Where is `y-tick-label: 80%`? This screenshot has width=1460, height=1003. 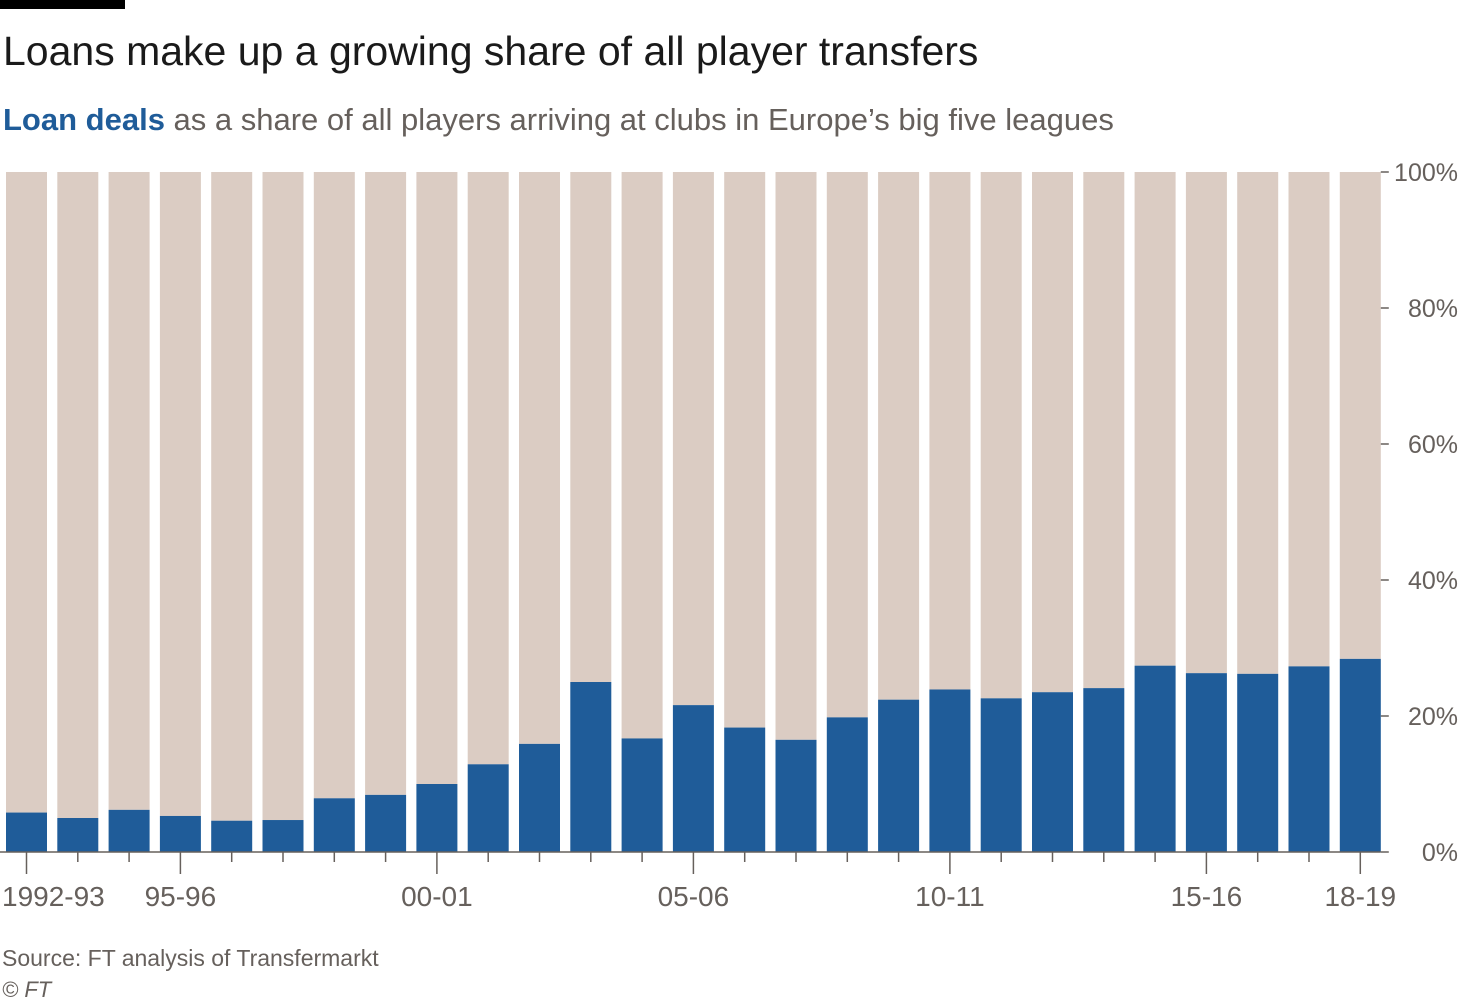
y-tick-label: 80% is located at coordinates (1433, 309).